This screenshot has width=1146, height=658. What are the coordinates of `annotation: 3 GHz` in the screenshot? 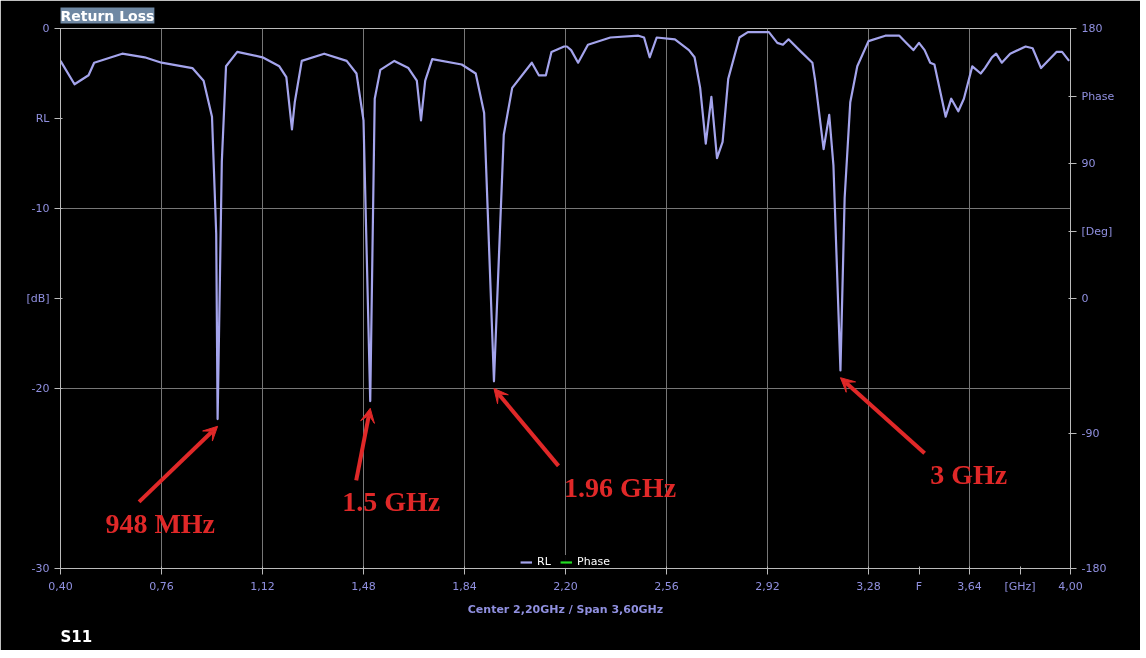 It's located at (969, 475).